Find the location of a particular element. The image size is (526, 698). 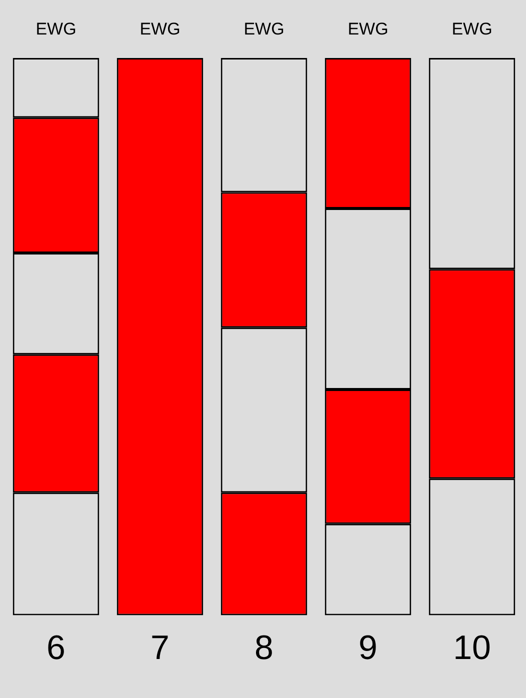

x-tick-label: 9 is located at coordinates (368, 647).